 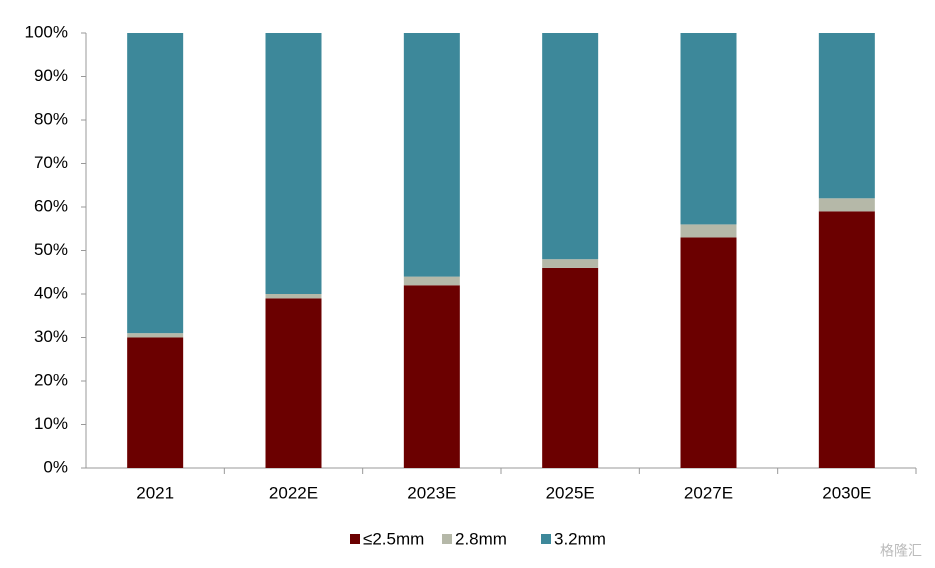 What do you see at coordinates (51, 336) in the screenshot?
I see `y-tick-label: 30%` at bounding box center [51, 336].